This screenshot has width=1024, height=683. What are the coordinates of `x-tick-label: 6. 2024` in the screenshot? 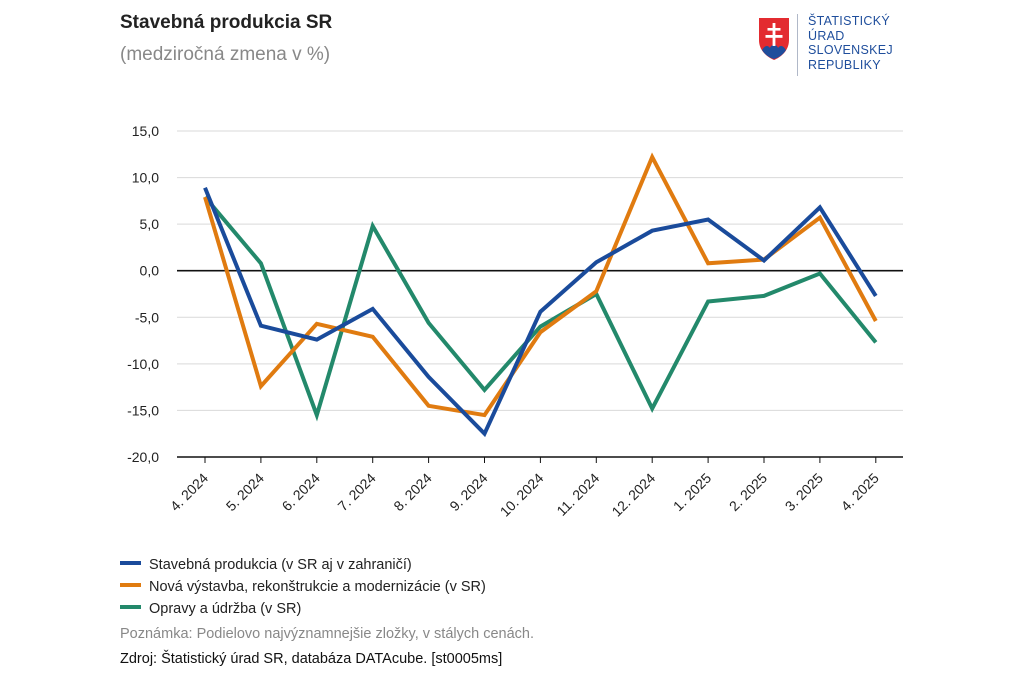 It's located at (301, 492).